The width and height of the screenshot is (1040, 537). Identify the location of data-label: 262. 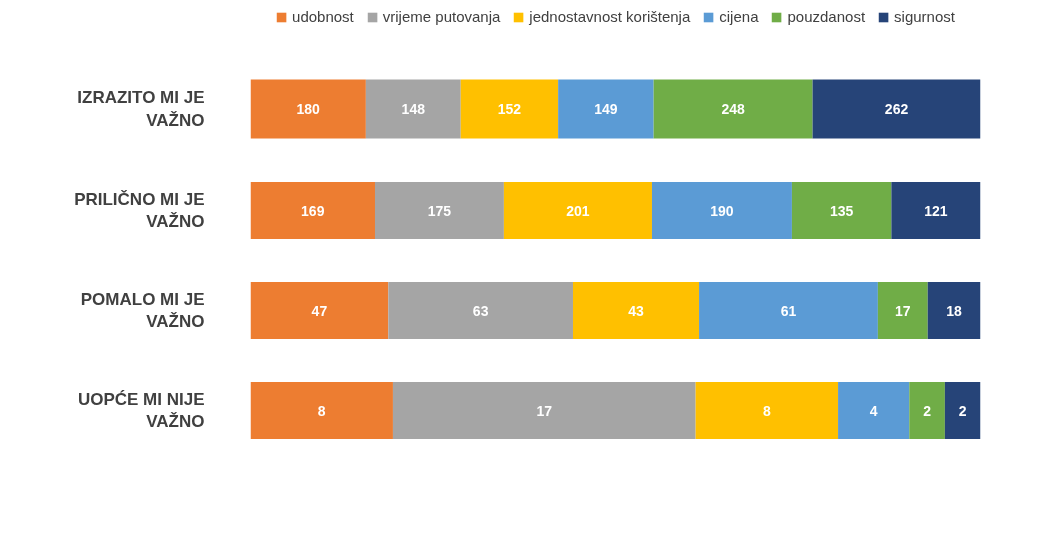
(896, 109).